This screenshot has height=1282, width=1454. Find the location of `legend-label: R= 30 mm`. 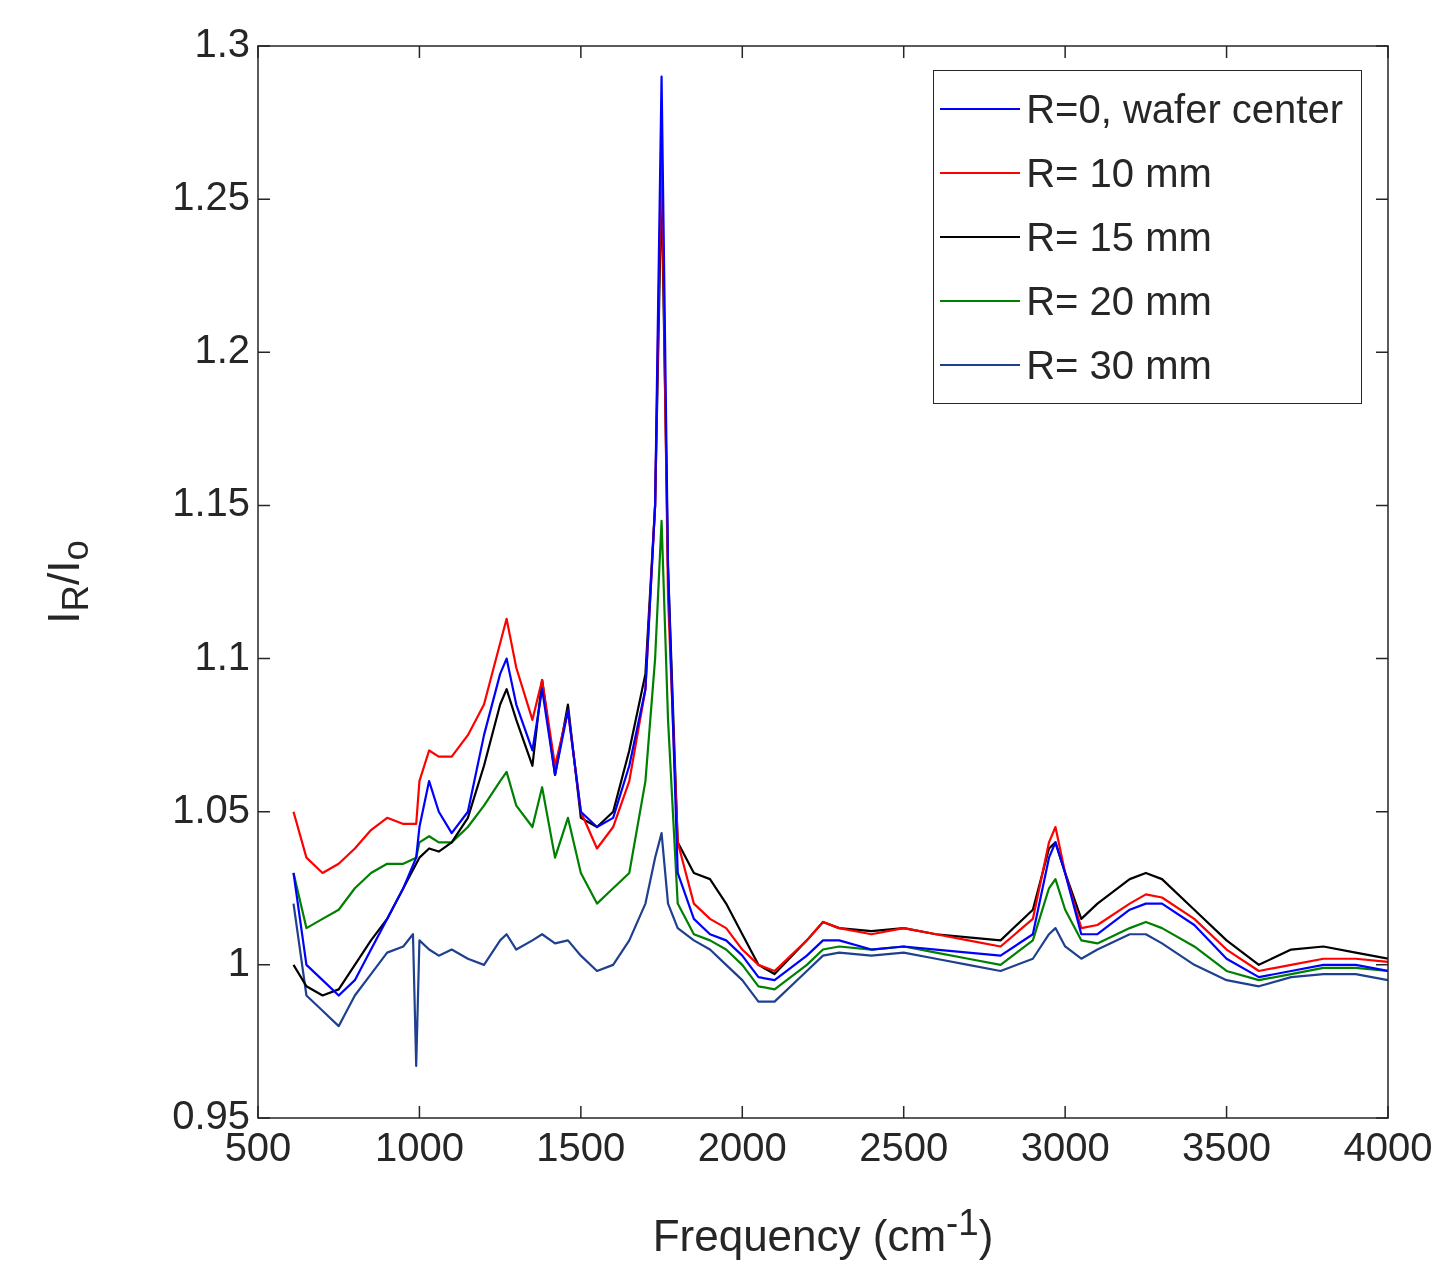

legend-label: R= 30 mm is located at coordinates (1119, 365).